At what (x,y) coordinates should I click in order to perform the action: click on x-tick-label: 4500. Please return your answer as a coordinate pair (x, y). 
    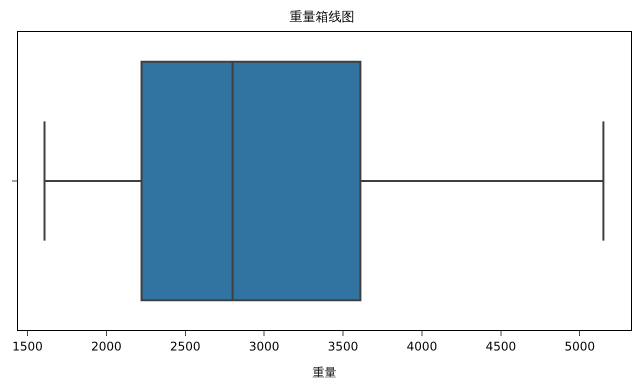
    Looking at the image, I should click on (501, 346).